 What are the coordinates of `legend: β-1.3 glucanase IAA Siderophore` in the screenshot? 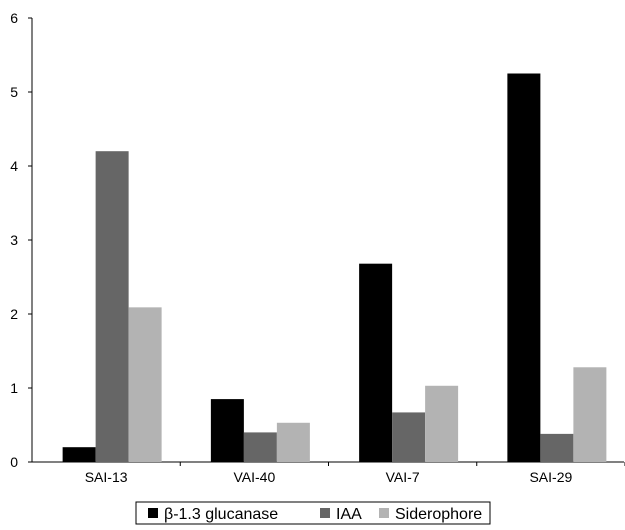 It's located at (313, 513).